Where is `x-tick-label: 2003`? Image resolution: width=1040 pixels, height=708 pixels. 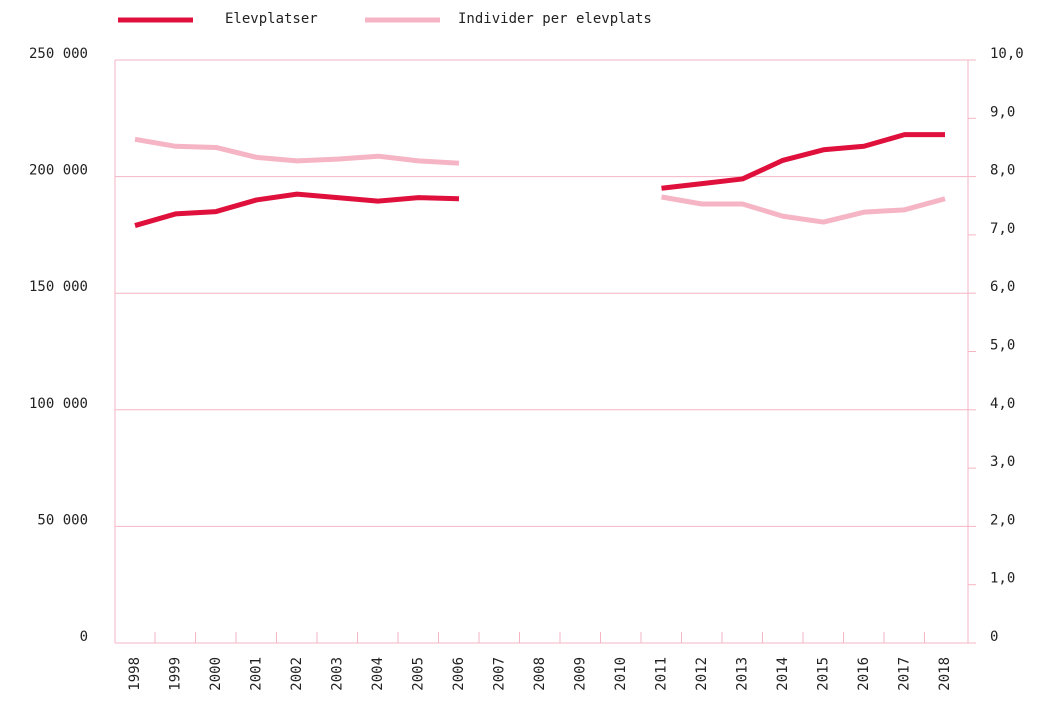
x-tick-label: 2003 is located at coordinates (338, 674).